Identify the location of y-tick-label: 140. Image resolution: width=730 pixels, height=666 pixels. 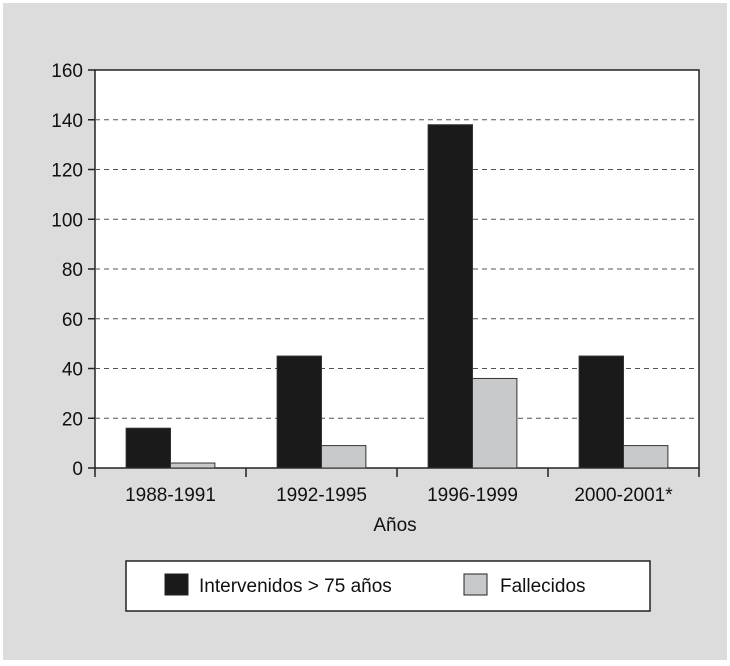
(67, 121).